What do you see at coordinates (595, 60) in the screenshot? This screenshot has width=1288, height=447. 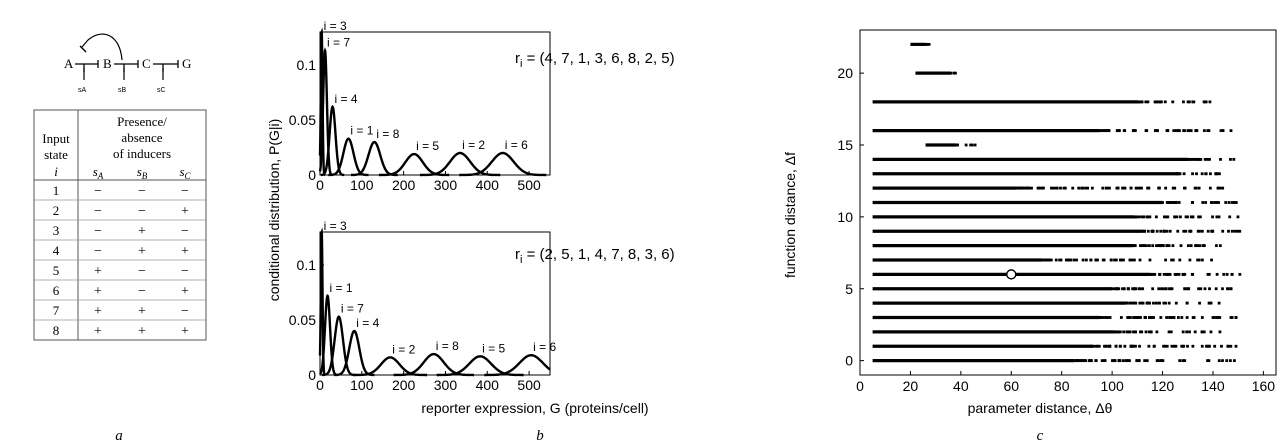 I see `b-top-annotation: ri = (4, 7, 1, 3, 6, 8, 2, 5)` at bounding box center [595, 60].